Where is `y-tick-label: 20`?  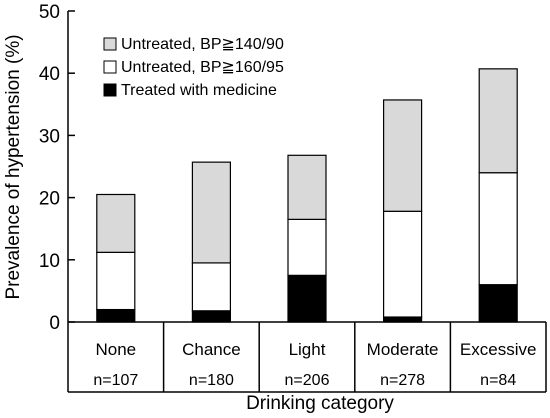 y-tick-label: 20 is located at coordinates (49, 199).